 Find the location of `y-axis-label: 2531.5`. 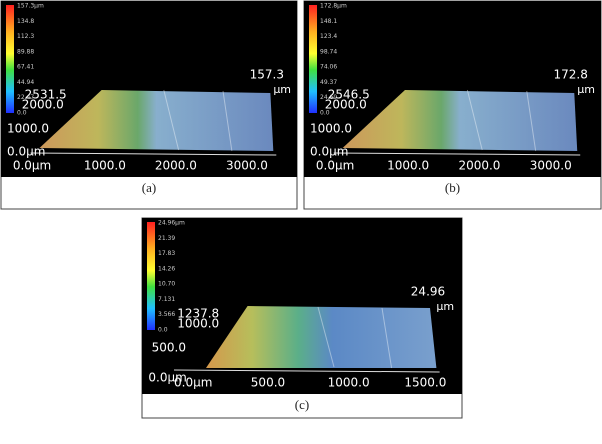

y-axis-label: 2531.5 is located at coordinates (46, 95).